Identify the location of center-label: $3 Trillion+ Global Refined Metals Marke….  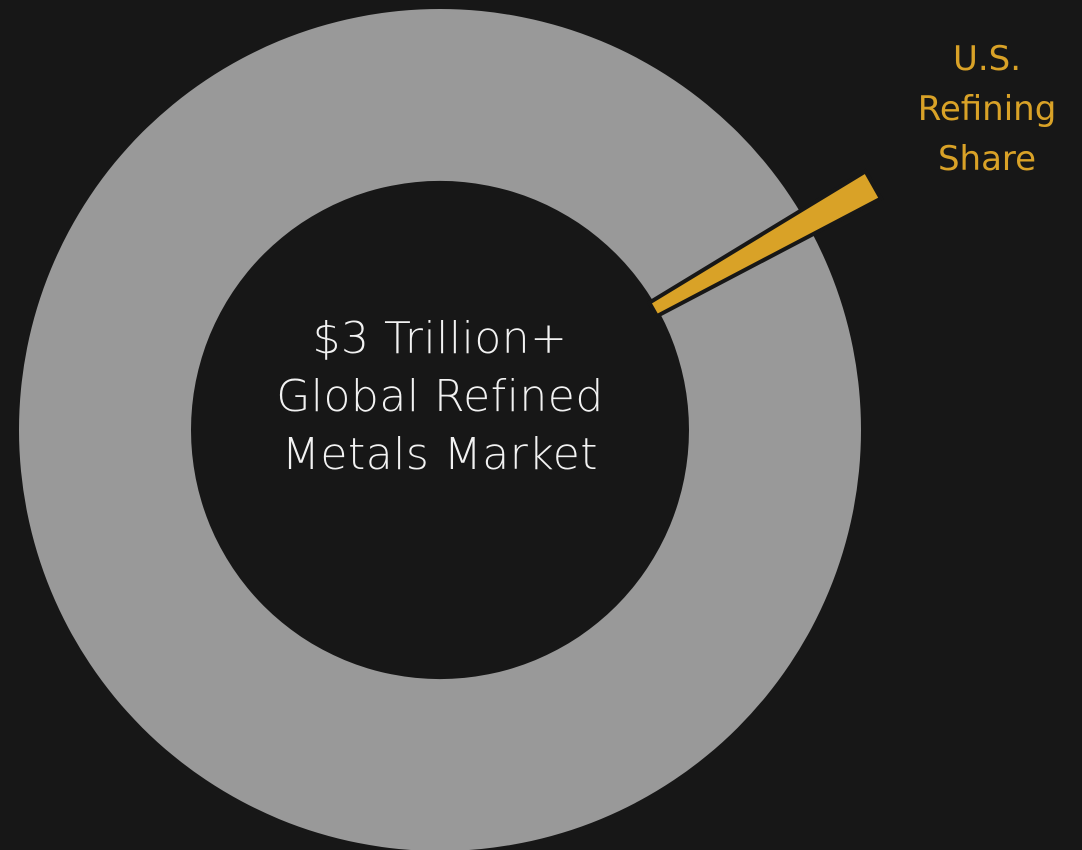
(440, 397).